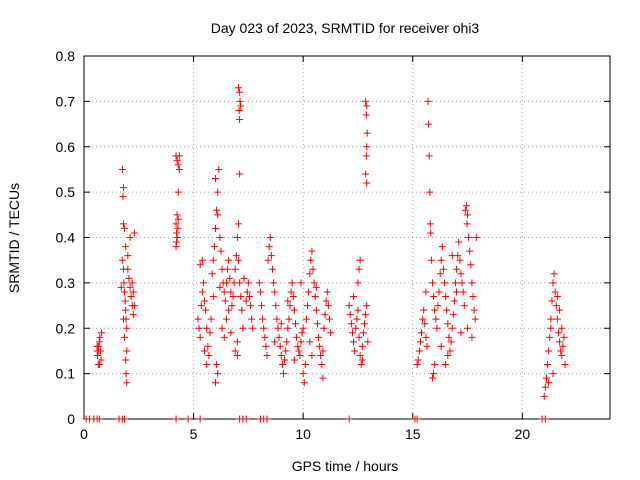 Image resolution: width=640 pixels, height=480 pixels. I want to click on x-axis-label: GPS time / hours, so click(345, 466).